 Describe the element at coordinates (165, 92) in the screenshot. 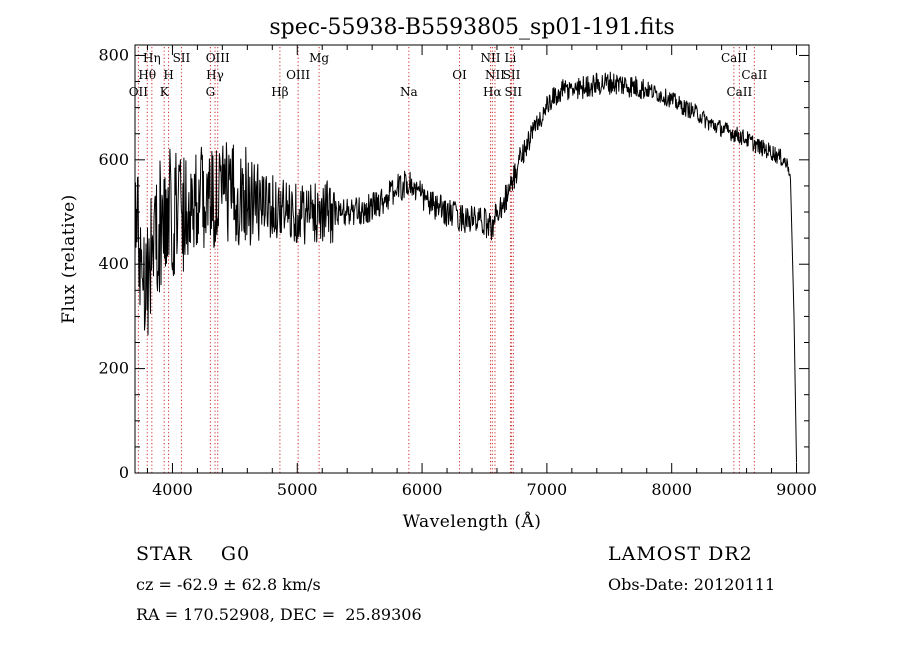

I see `line-id-label: K` at that location.